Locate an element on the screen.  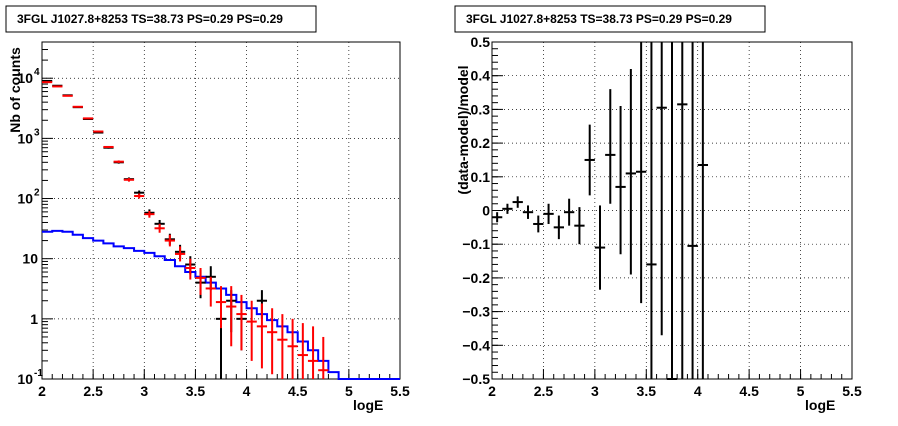
y-tick-label: 0.5 is located at coordinates (481, 42).